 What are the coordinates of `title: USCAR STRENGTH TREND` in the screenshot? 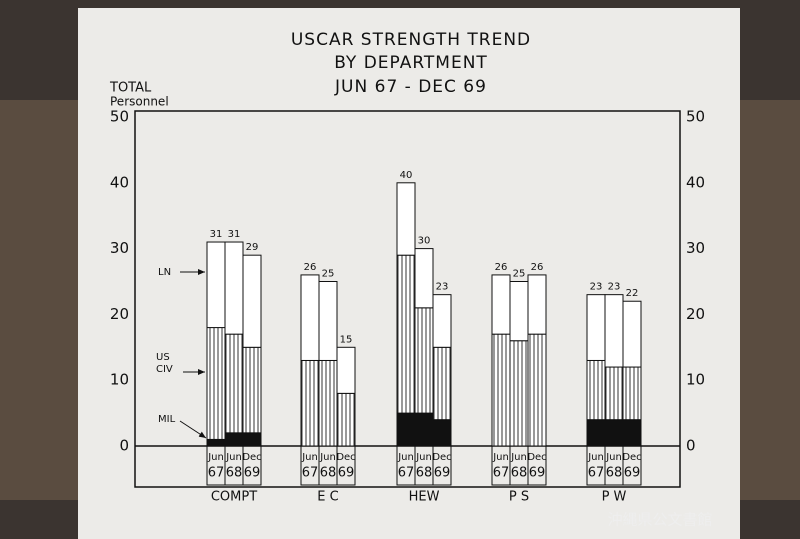 It's located at (411, 40).